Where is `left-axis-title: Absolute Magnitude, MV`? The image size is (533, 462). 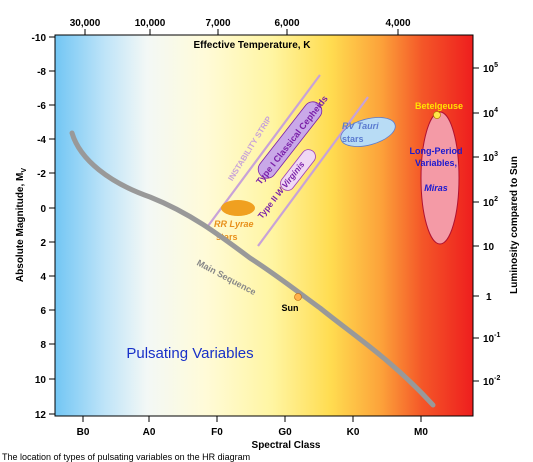
left-axis-title: Absolute Magnitude, MV is located at coordinates (21, 225).